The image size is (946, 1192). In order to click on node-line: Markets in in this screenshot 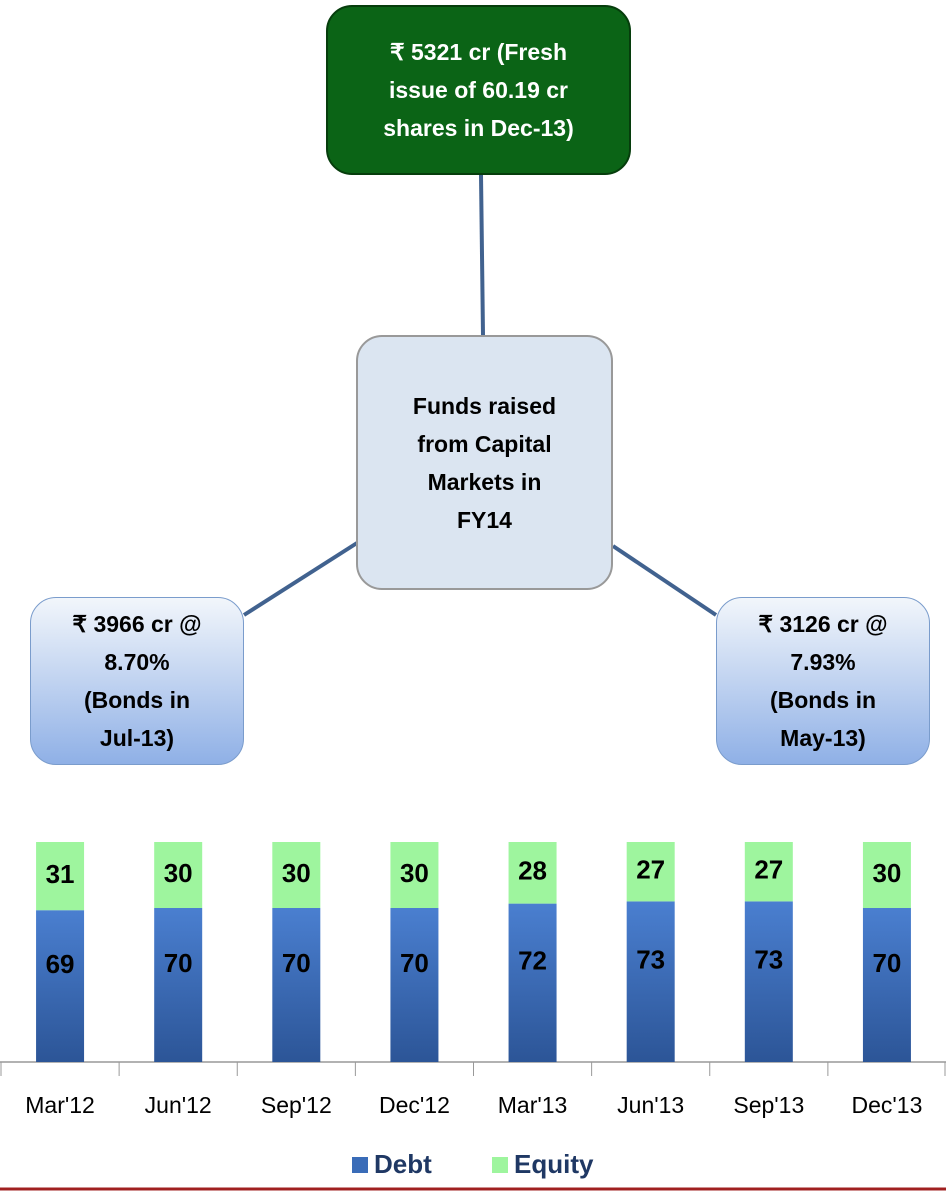, I will do `click(484, 481)`.